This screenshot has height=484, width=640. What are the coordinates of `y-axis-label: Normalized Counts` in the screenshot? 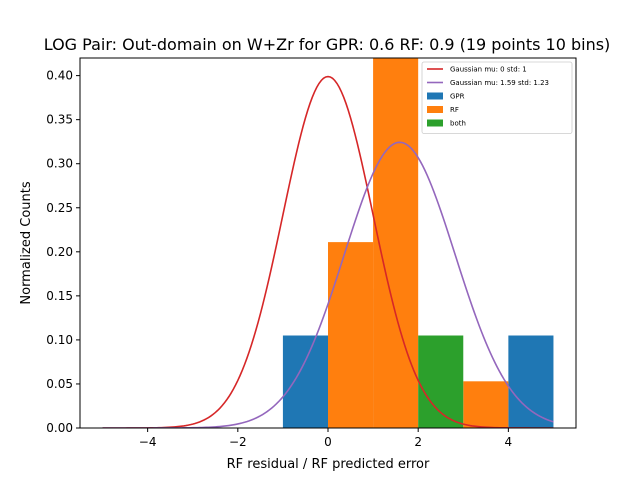 It's located at (26, 242).